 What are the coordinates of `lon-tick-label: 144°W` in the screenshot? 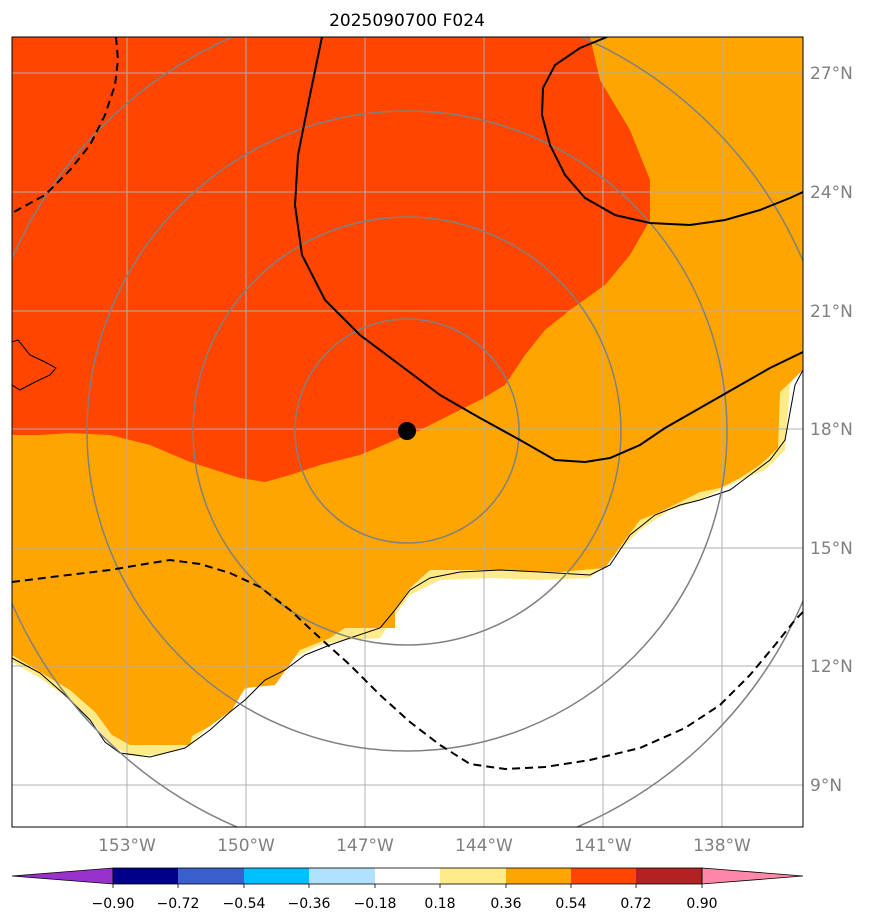 It's located at (484, 846).